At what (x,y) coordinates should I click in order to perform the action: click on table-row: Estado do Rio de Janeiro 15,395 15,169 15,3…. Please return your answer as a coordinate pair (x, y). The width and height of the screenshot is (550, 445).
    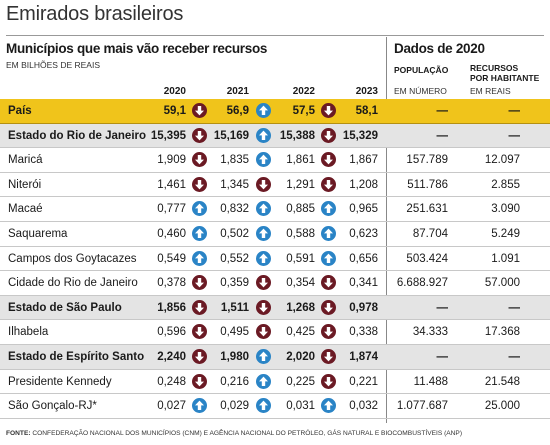
    Looking at the image, I should click on (275, 136).